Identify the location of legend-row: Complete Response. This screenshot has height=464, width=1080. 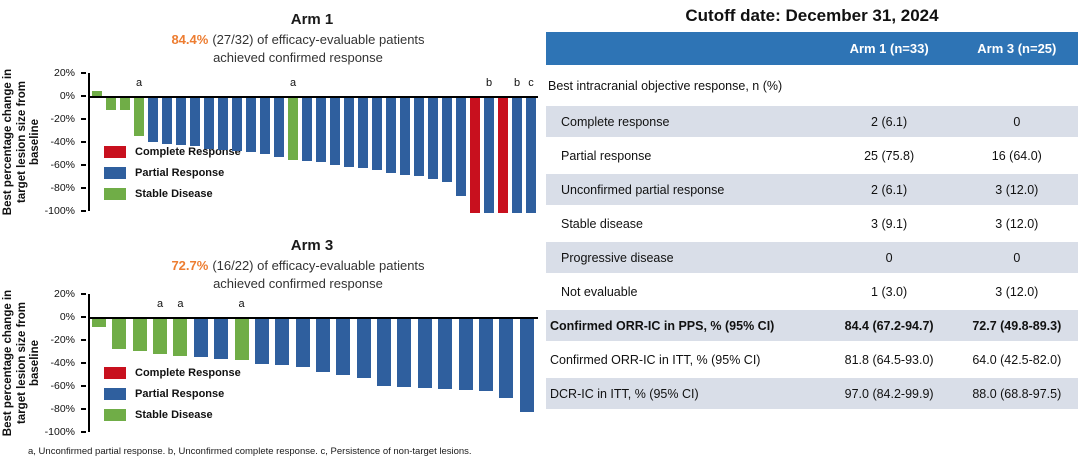
(172, 151).